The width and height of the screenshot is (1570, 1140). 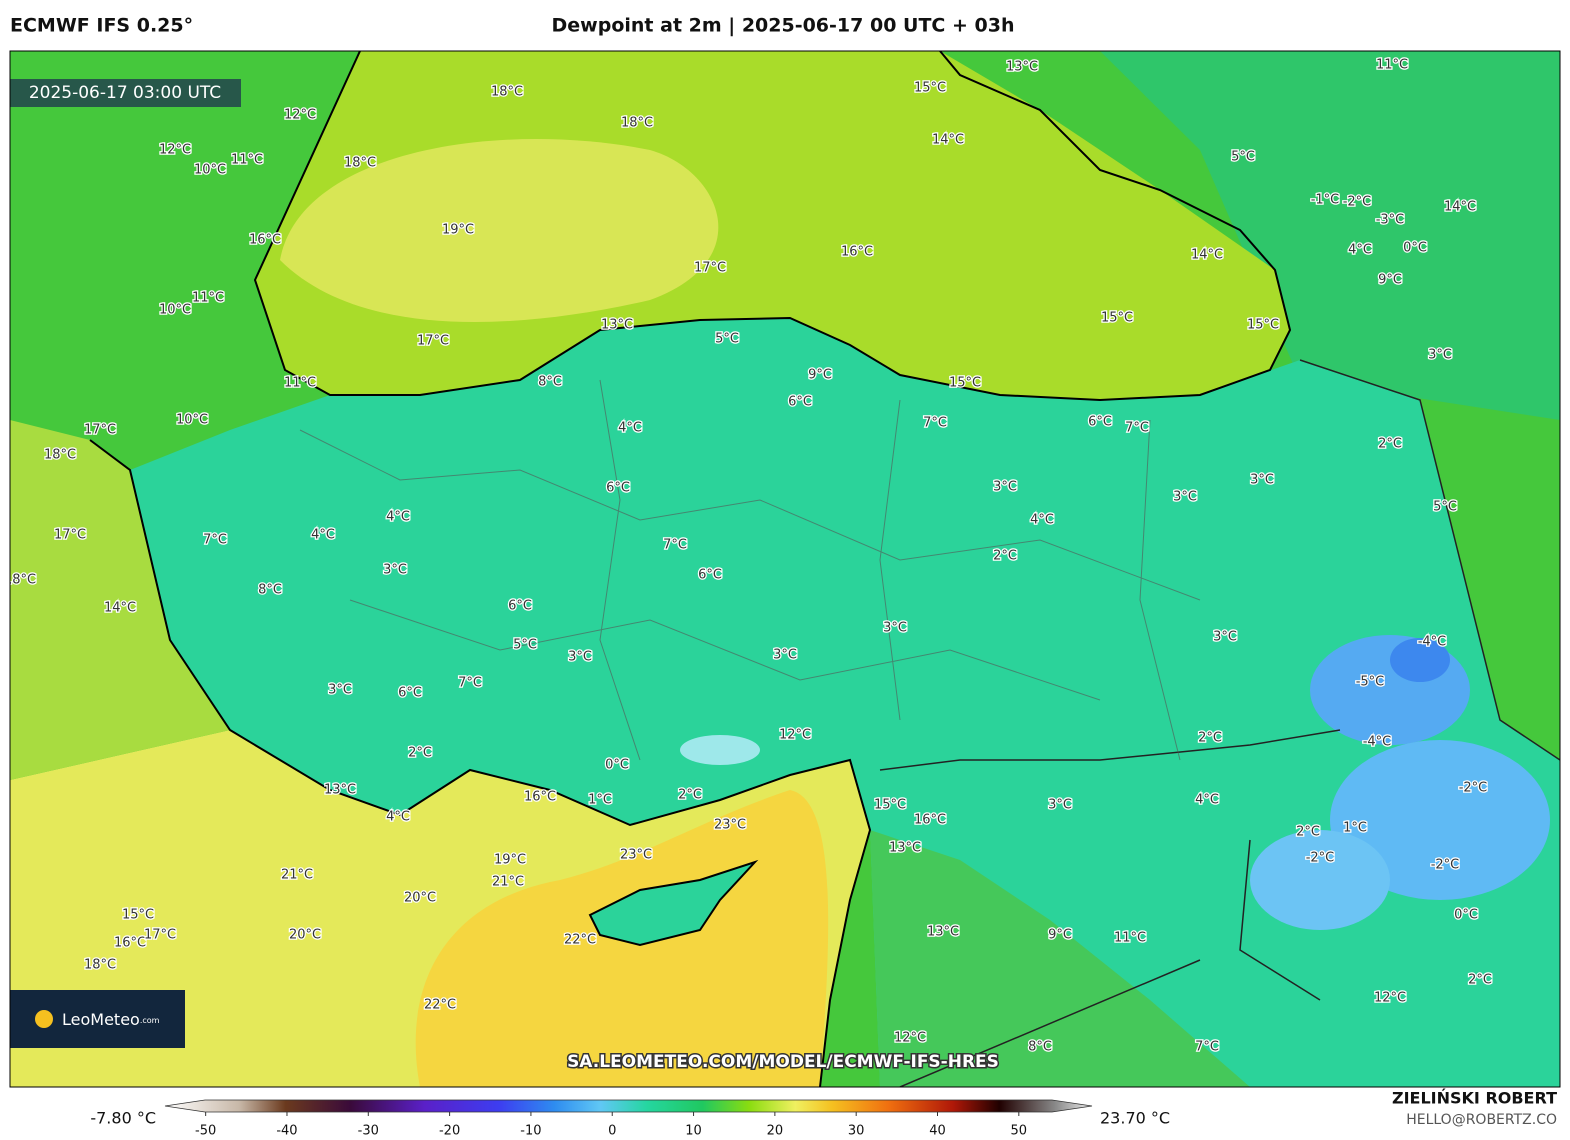 What do you see at coordinates (856, 1131) in the screenshot?
I see `colorbar-tick-label: 30` at bounding box center [856, 1131].